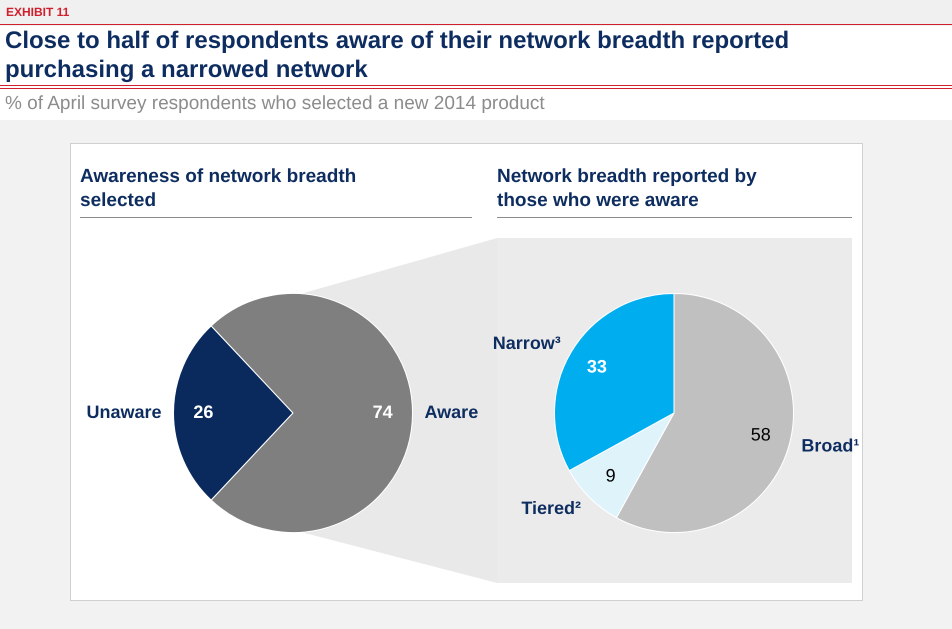 This screenshot has width=952, height=629. I want to click on chart-title: Awareness of network breadth selected, so click(219, 189).